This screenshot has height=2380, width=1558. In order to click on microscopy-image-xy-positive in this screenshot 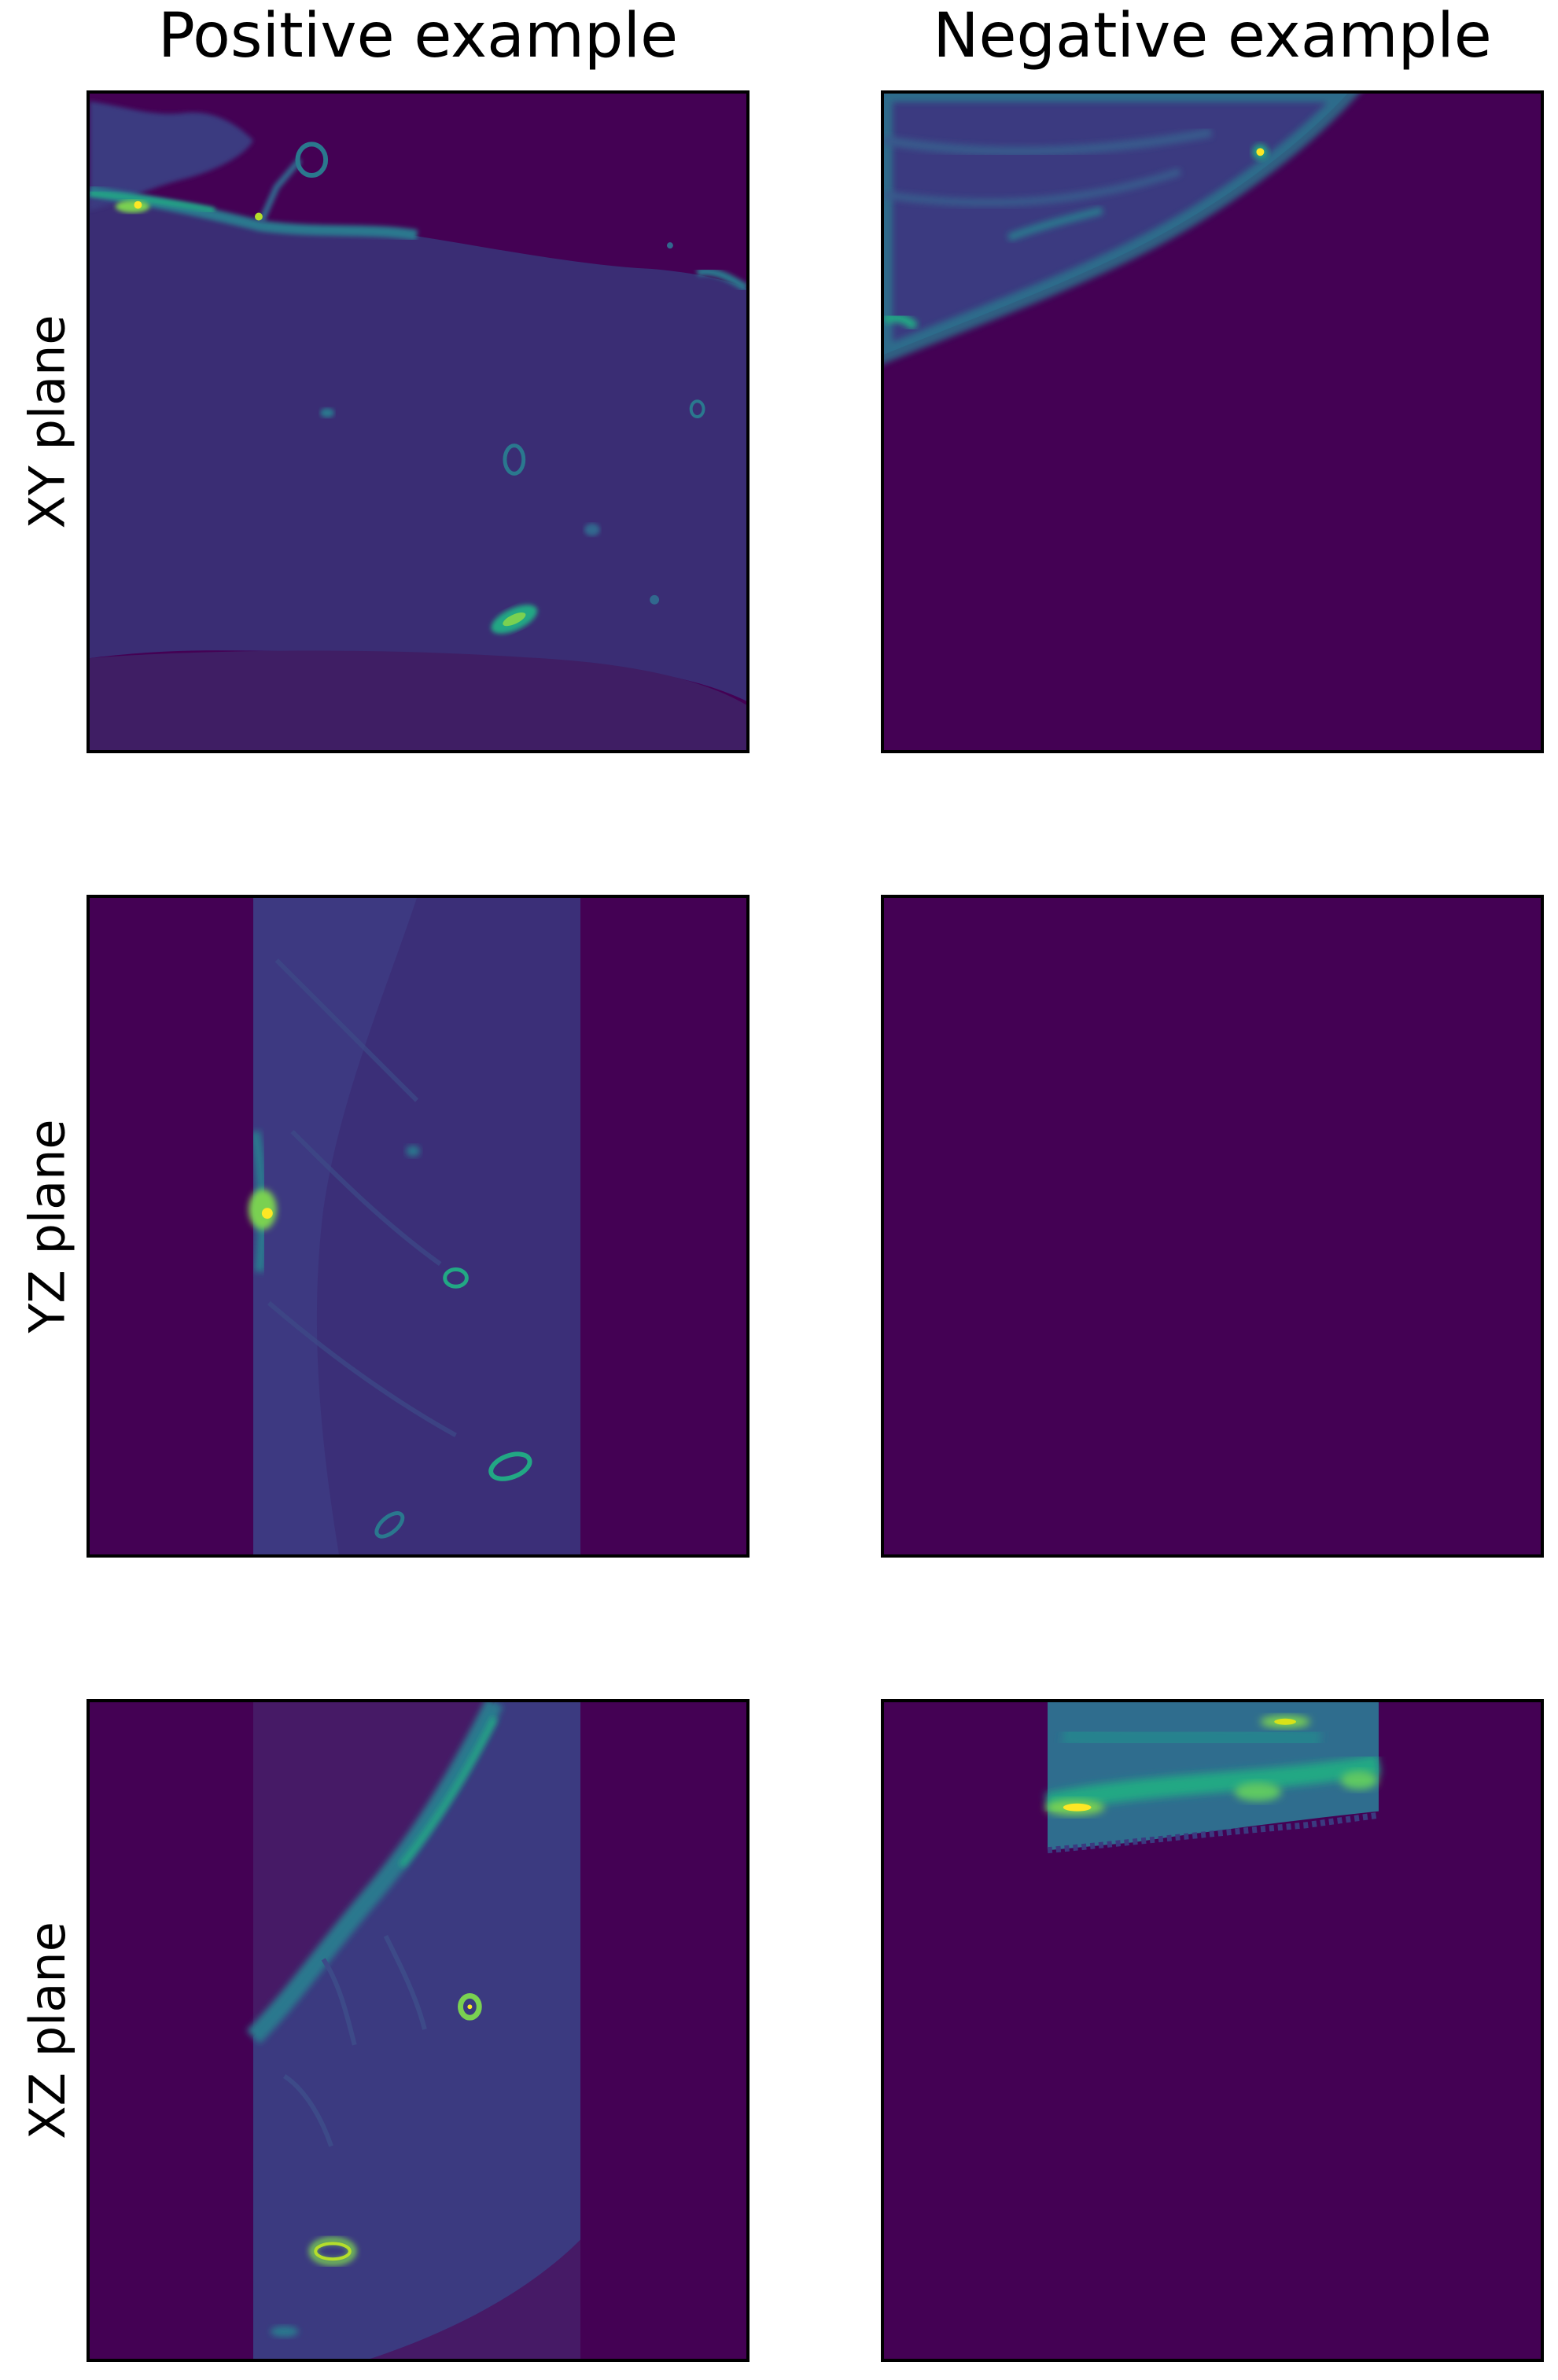, I will do `click(418, 422)`.